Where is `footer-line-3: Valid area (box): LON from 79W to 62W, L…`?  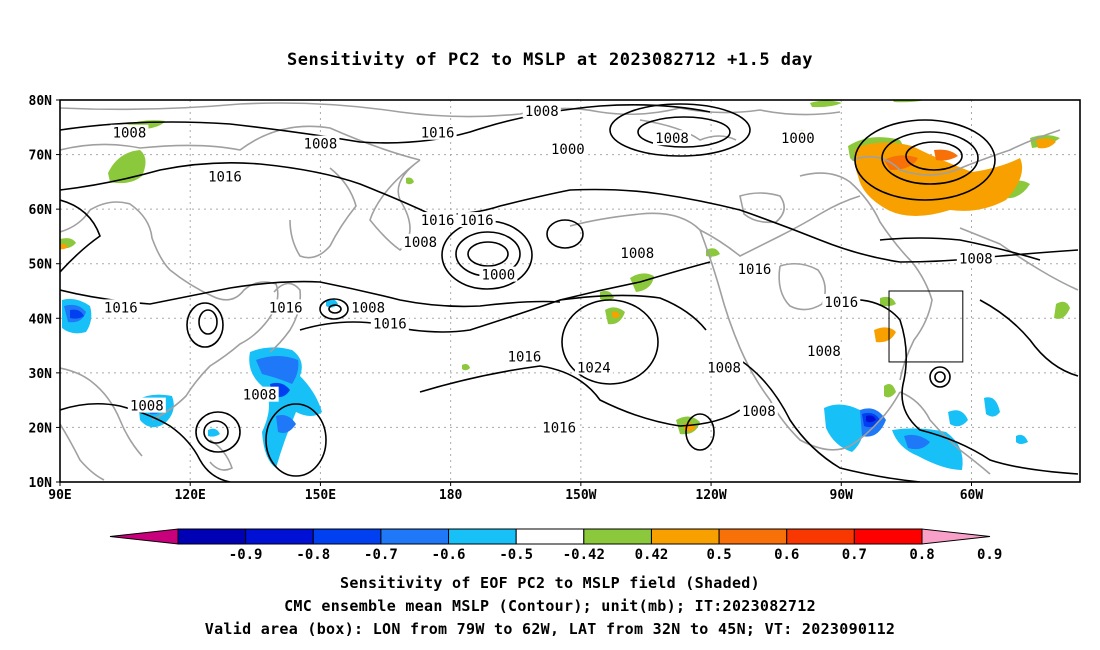
footer-line-3: Valid area (box): LON from 79W to 62W, L… is located at coordinates (550, 629).